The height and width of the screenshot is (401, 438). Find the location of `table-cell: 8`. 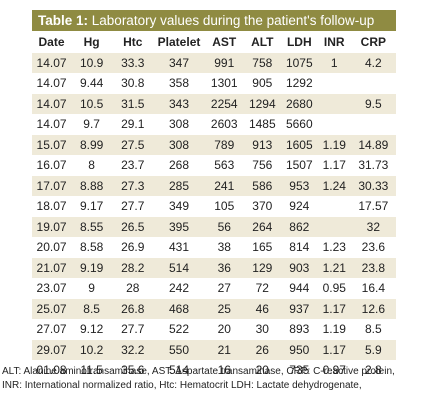

table-cell: 8 is located at coordinates (91, 165).